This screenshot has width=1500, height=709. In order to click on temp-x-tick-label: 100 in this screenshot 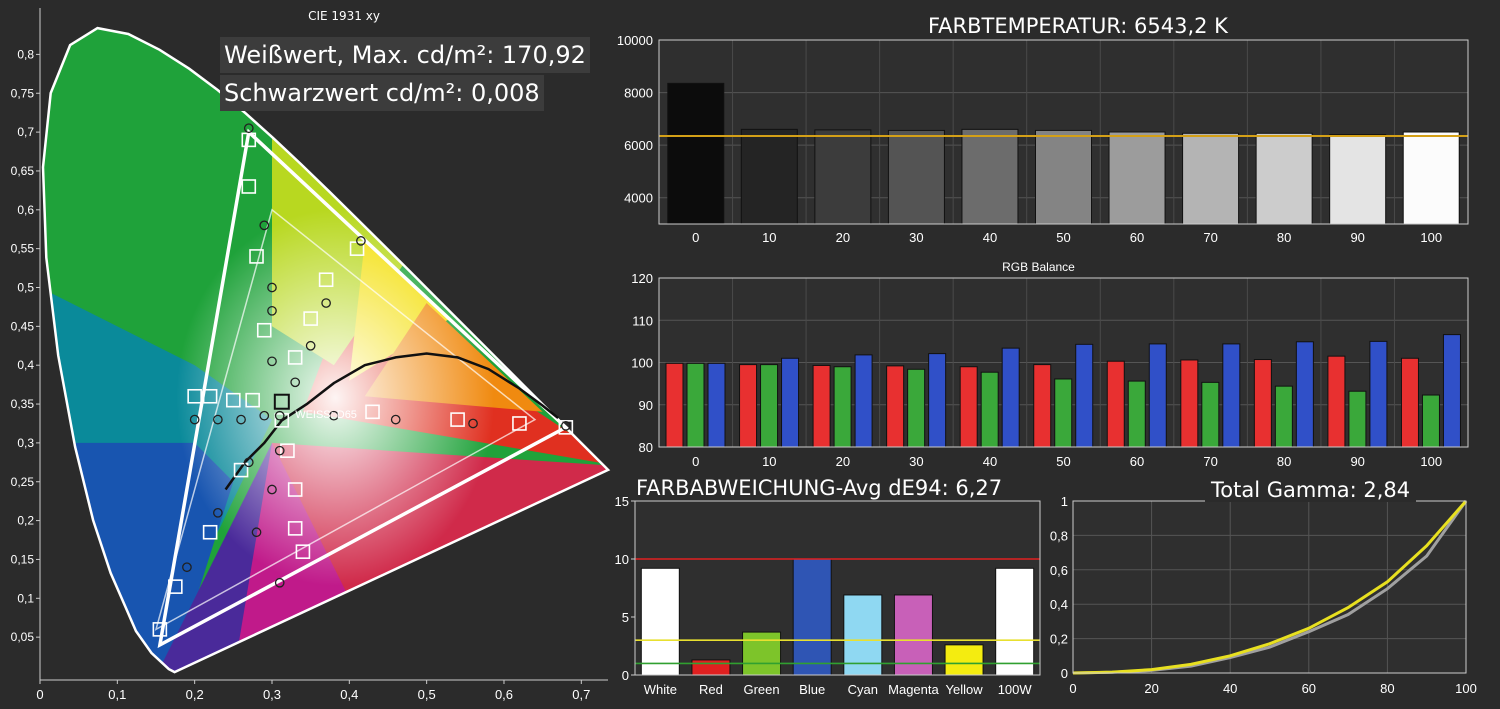, I will do `click(1431, 237)`.